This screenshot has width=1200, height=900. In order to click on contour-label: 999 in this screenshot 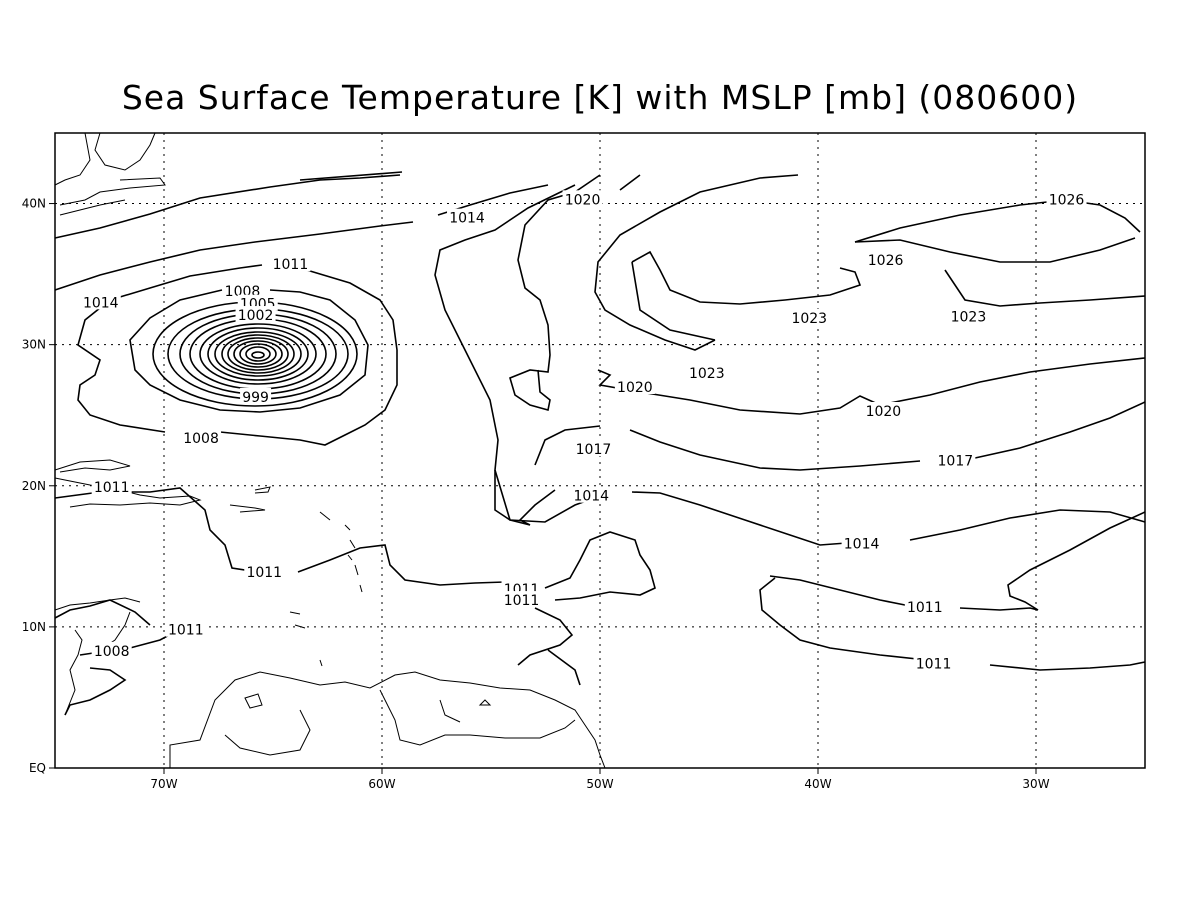, I will do `click(256, 396)`.